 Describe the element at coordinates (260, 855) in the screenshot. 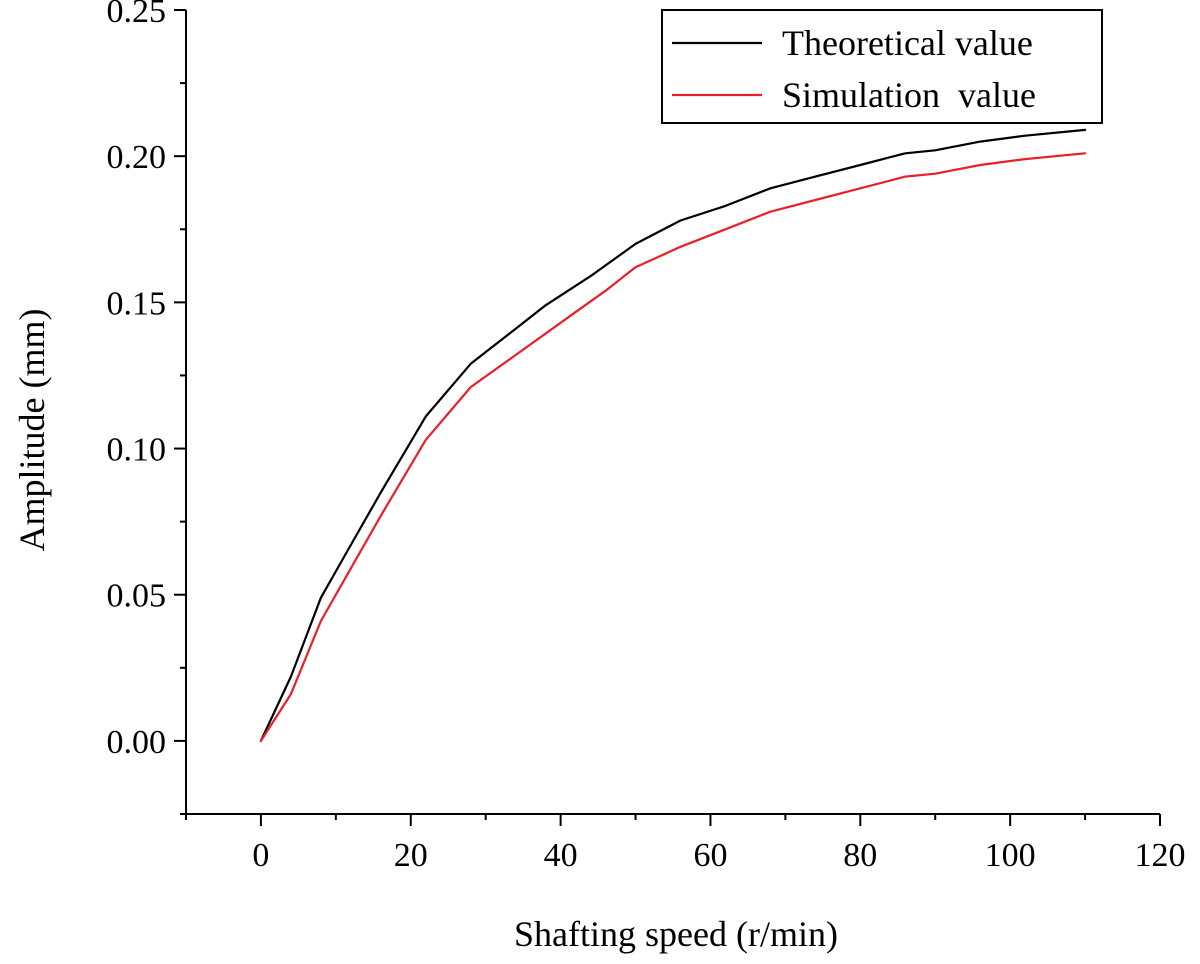

I see `x-tick-label: 0` at that location.